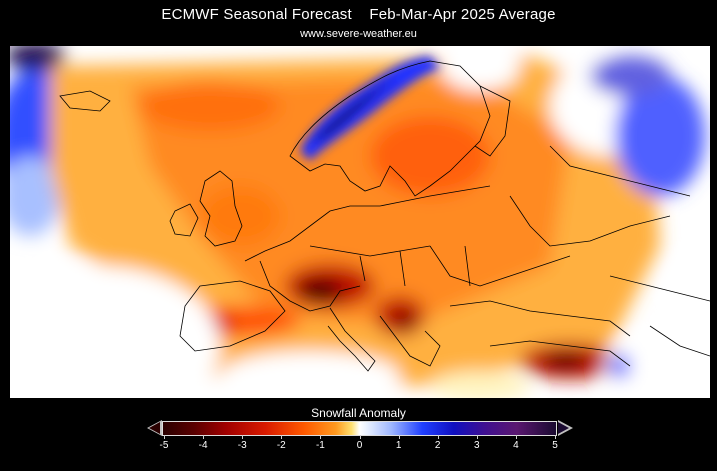 This screenshot has height=471, width=717. Describe the element at coordinates (164, 445) in the screenshot. I see `colorbar-tick-label: -5` at that location.